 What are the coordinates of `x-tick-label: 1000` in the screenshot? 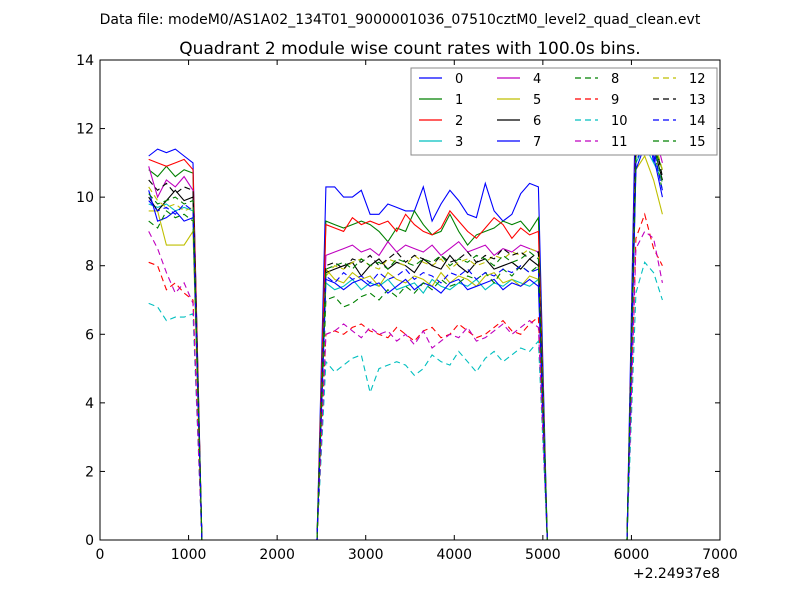 It's located at (189, 555).